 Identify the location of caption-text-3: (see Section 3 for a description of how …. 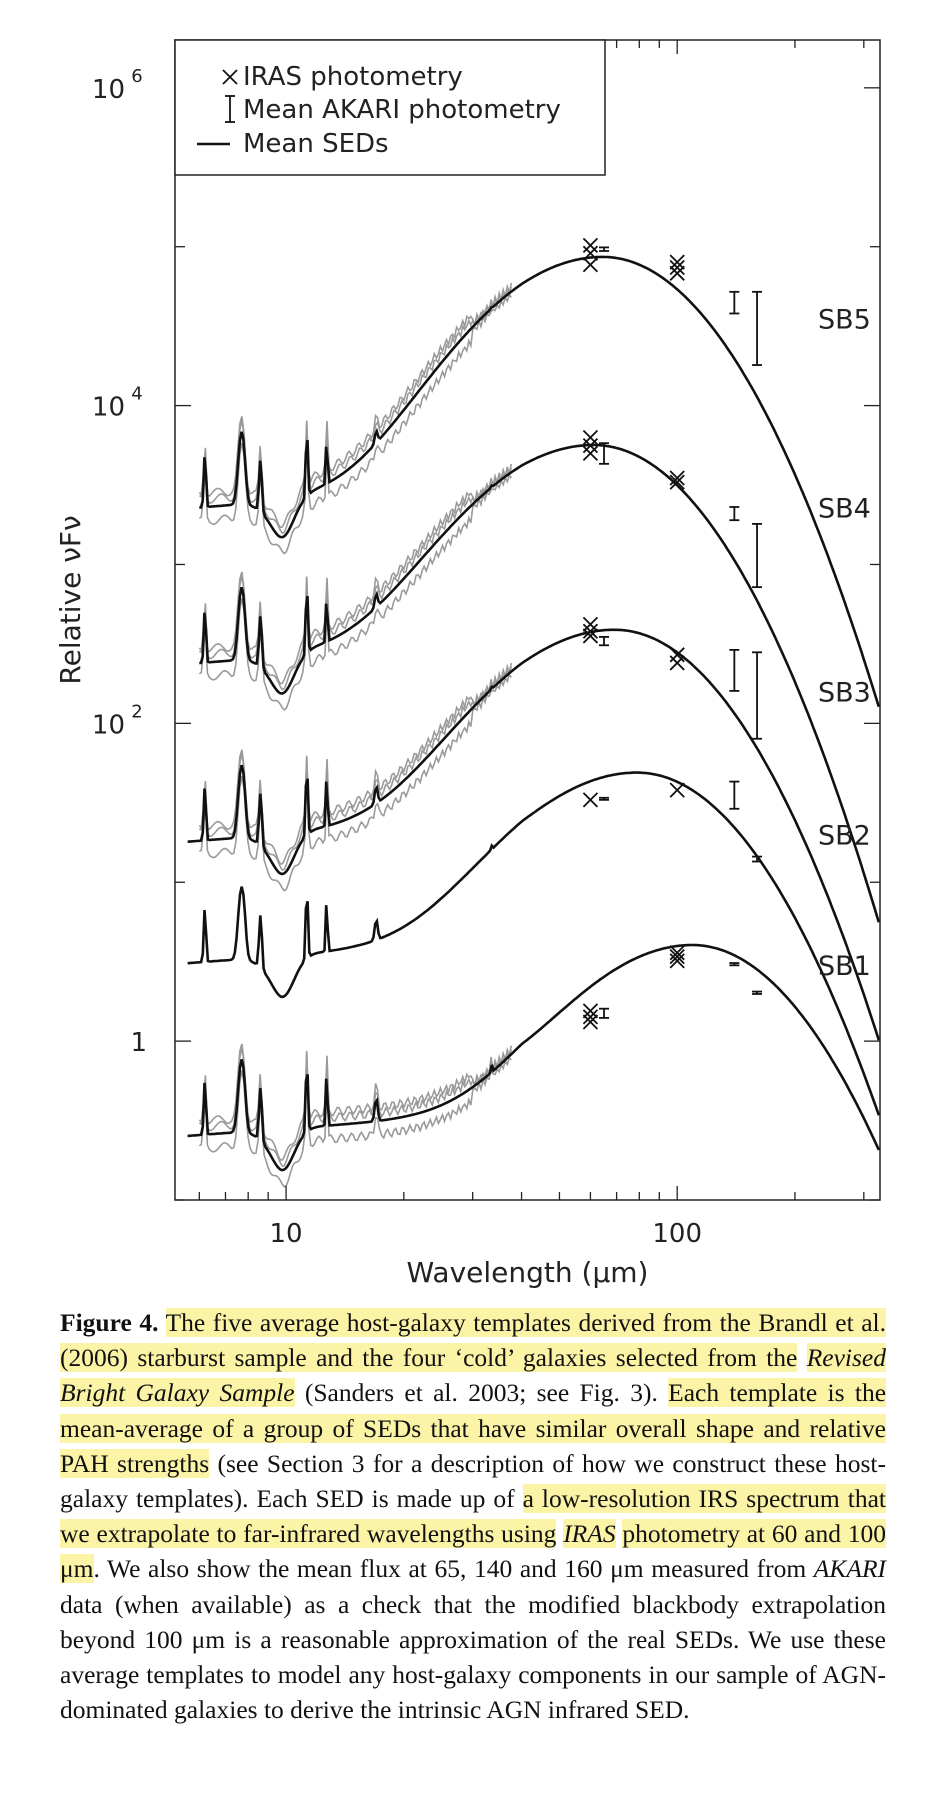
(473, 1481).